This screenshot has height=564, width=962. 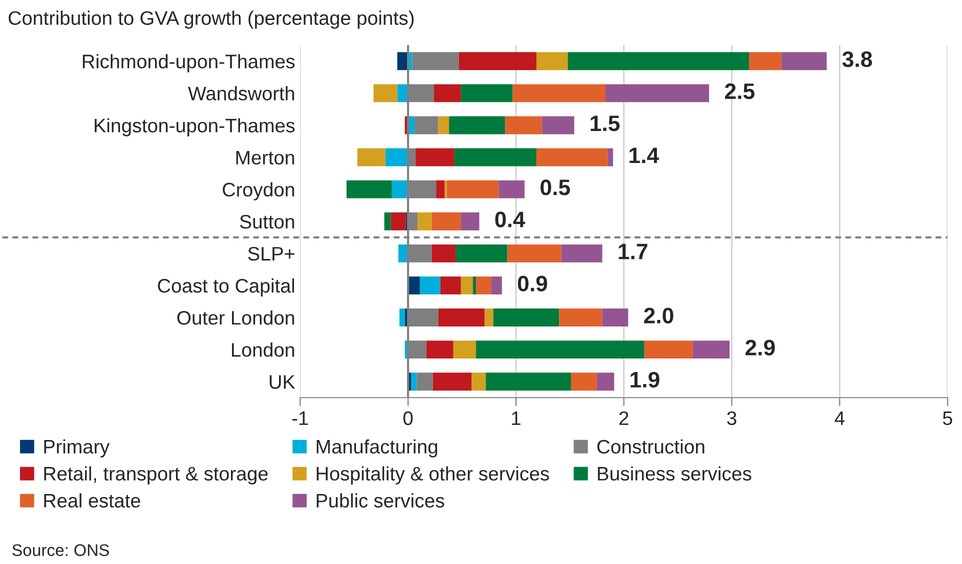 I want to click on legend-label: Hospitality & other services, so click(x=432, y=475).